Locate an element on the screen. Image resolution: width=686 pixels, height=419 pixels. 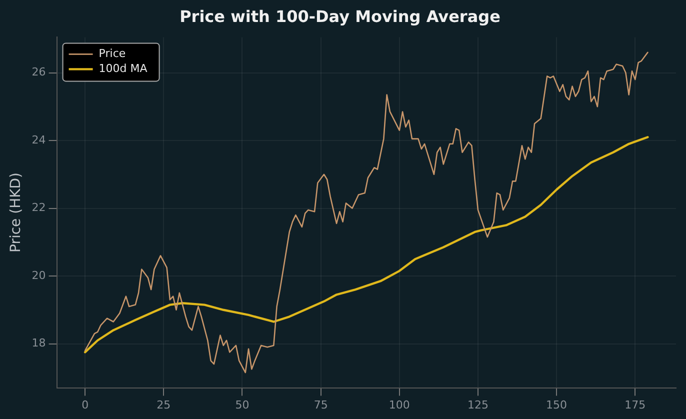
chart-title: Price with 100-Day Moving Average is located at coordinates (340, 16).